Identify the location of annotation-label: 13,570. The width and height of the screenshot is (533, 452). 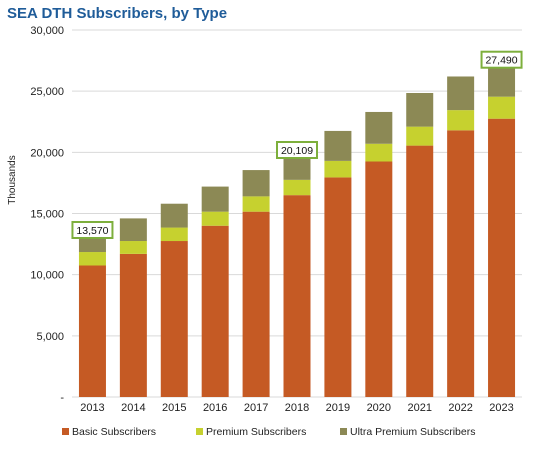
(92, 231).